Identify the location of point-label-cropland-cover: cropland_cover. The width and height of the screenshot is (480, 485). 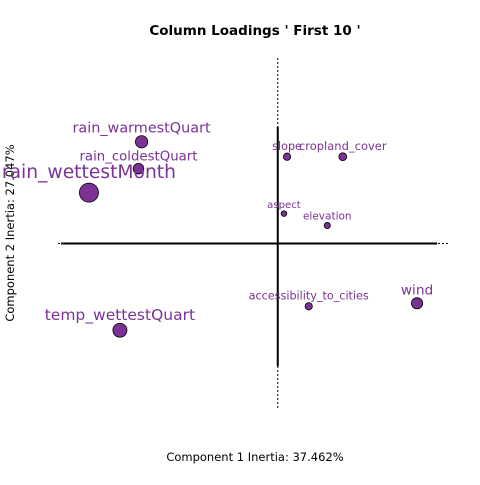
(343, 146).